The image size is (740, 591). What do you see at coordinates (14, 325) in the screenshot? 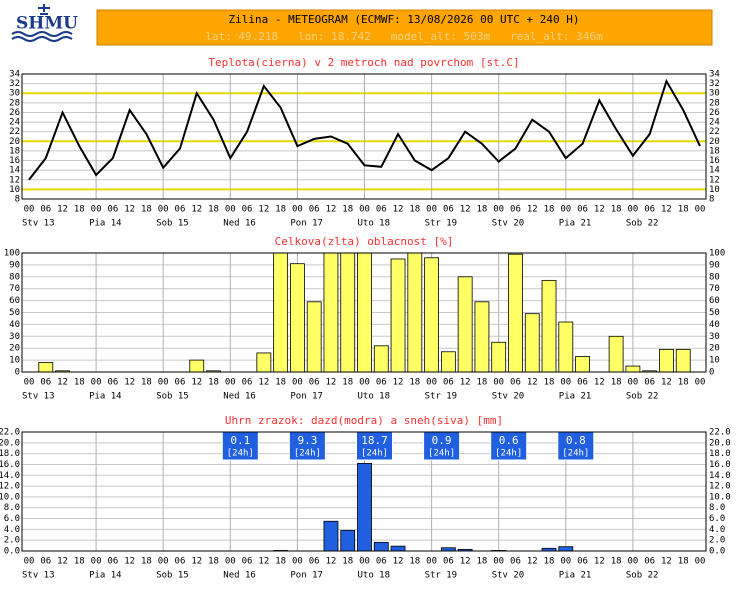
I see `y-tick-label: 40` at bounding box center [14, 325].